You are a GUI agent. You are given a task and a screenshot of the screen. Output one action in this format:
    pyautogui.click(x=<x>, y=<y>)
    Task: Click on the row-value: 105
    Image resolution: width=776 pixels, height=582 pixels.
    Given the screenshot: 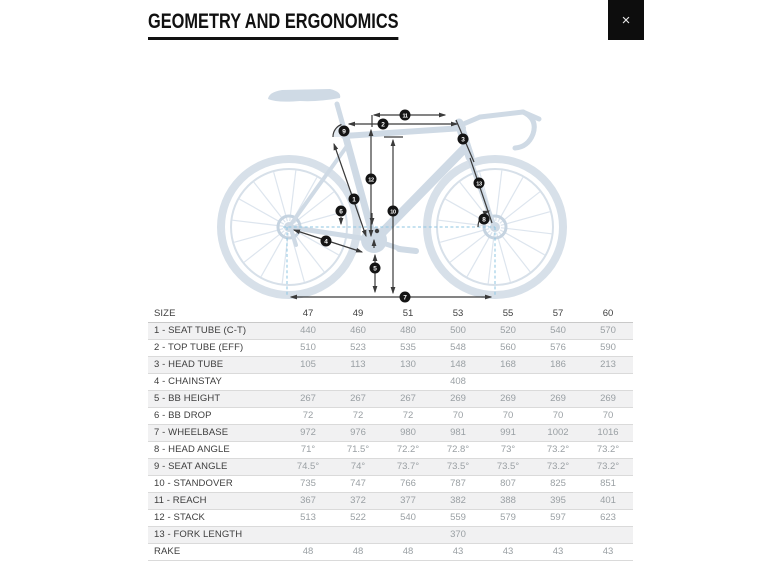 What is the action you would take?
    pyautogui.click(x=308, y=365)
    